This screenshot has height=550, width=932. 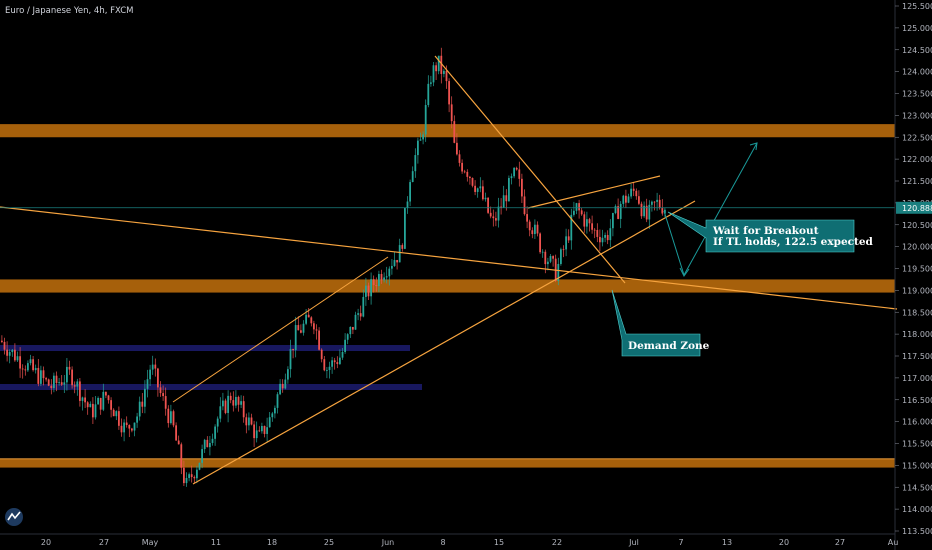 I want to click on time-tick-label: 18, so click(x=272, y=542).